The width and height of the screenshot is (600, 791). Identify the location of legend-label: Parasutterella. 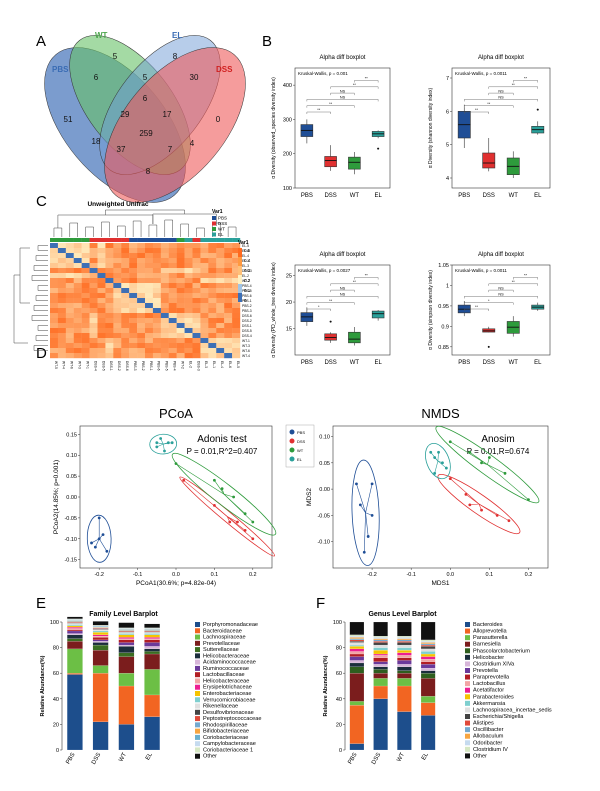
(490, 638).